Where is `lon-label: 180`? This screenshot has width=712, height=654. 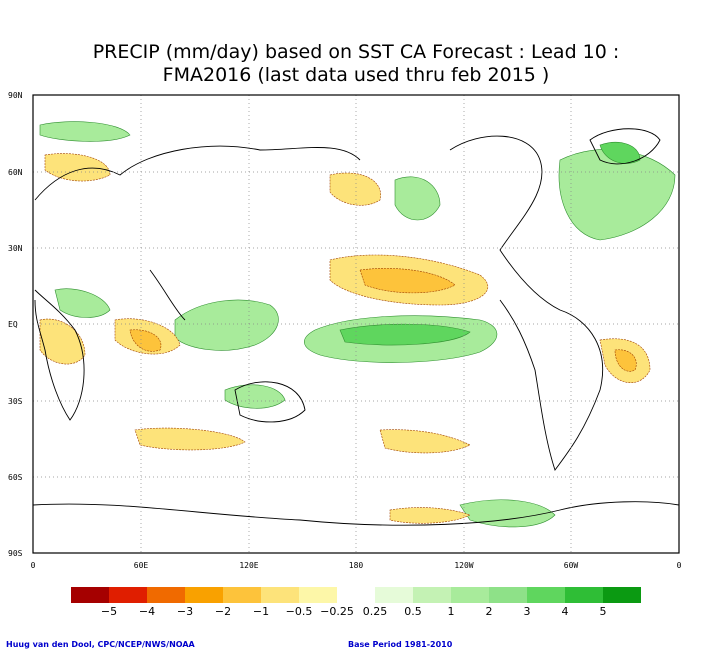 lon-label: 180 is located at coordinates (356, 565).